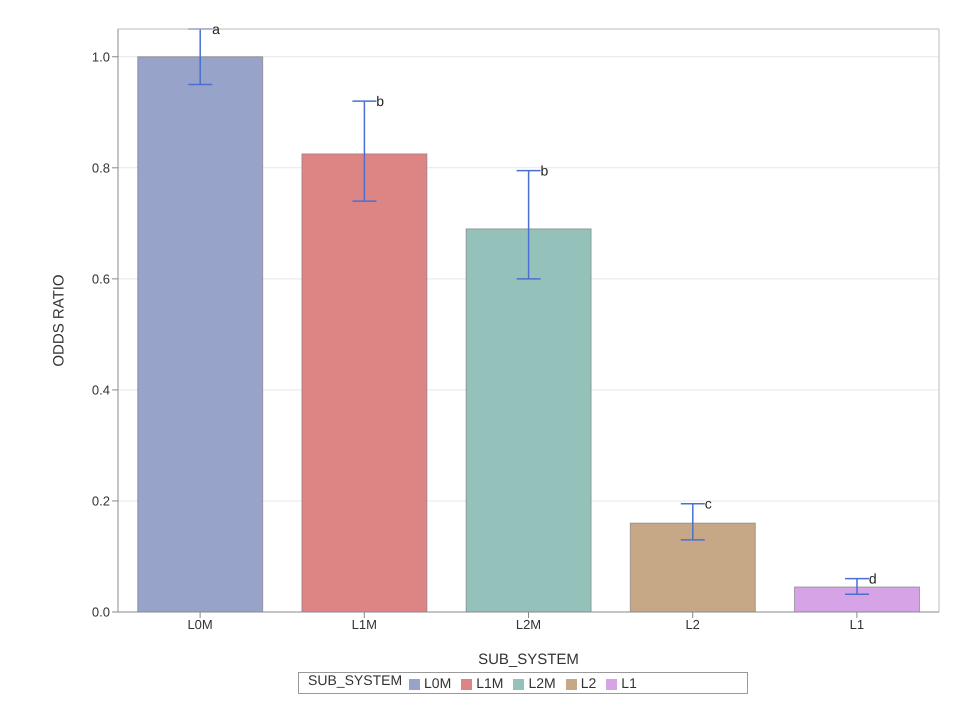 The image size is (956, 721). I want to click on annotation: d, so click(872, 578).